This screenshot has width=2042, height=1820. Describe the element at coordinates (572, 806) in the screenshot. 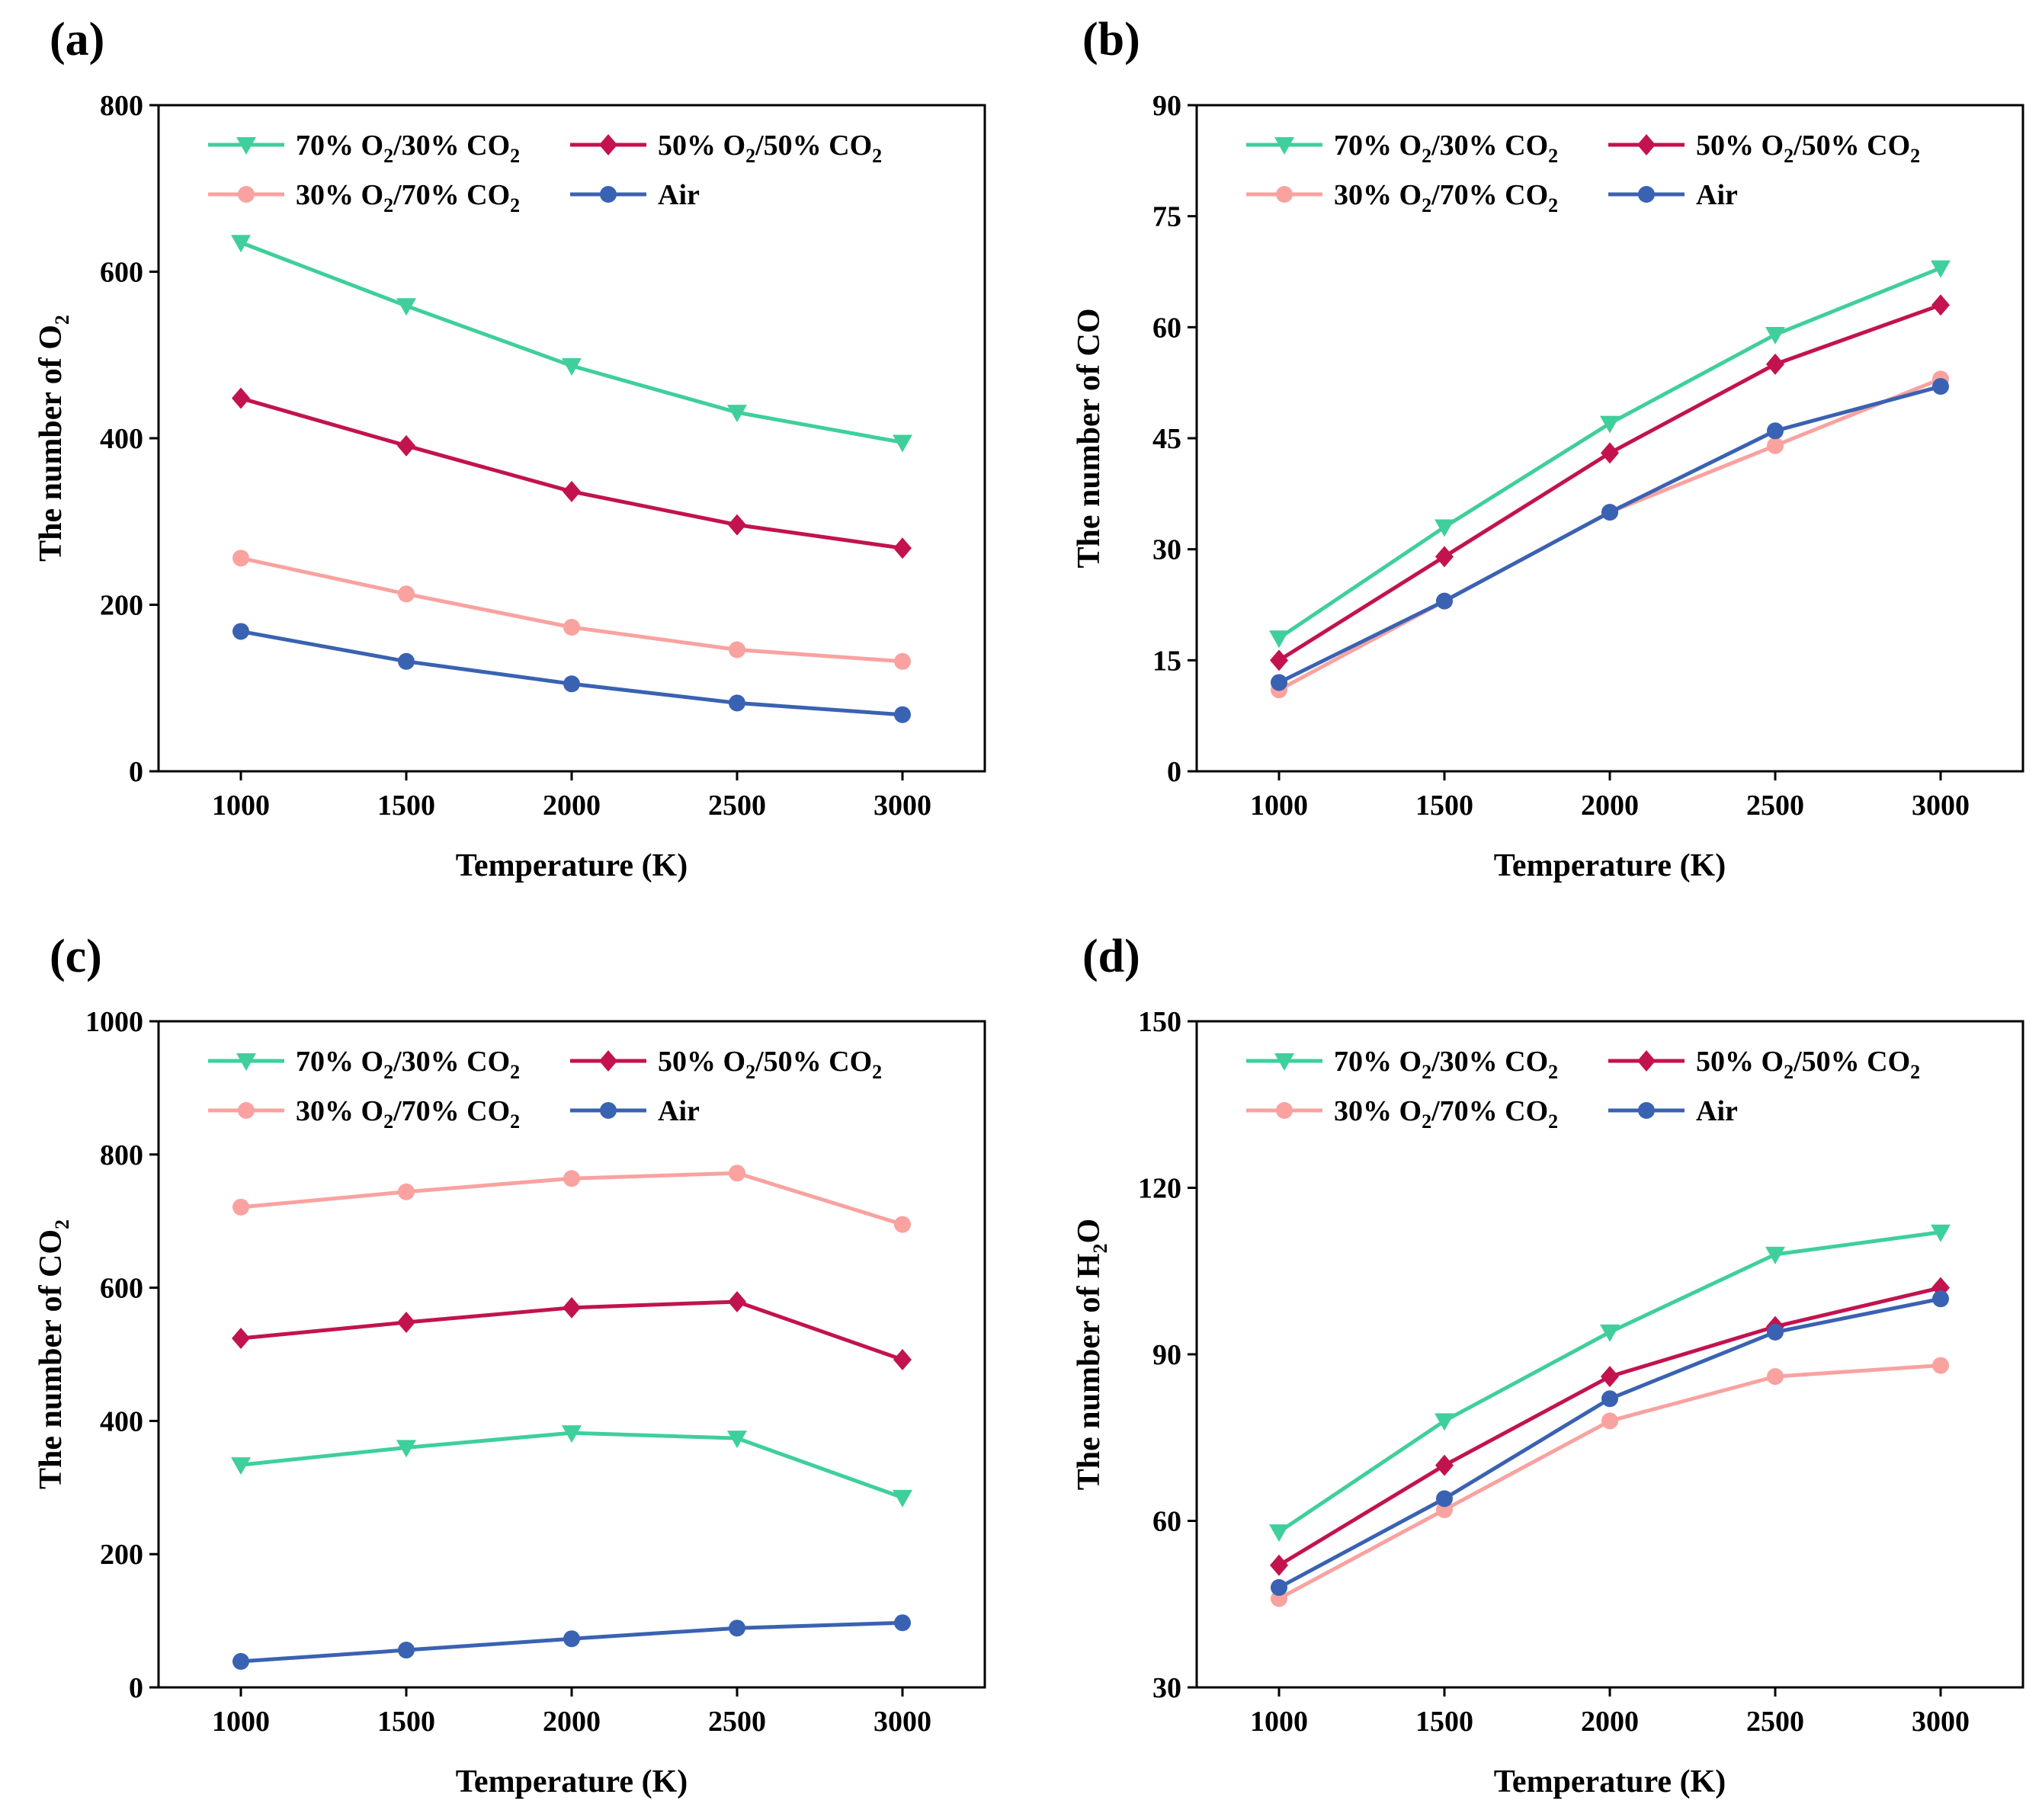

I see `x-tick-label: 2000` at that location.